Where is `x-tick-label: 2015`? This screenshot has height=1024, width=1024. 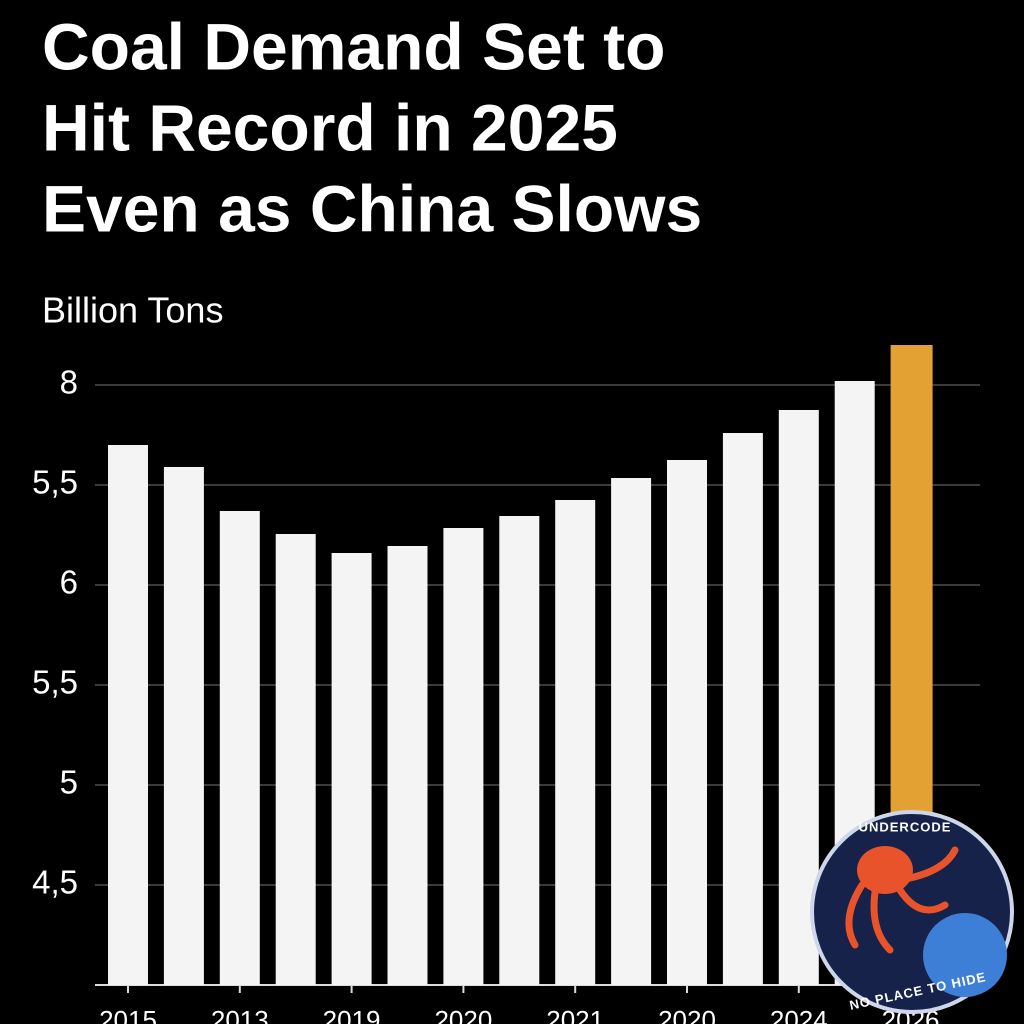 x-tick-label: 2015 is located at coordinates (128, 1014).